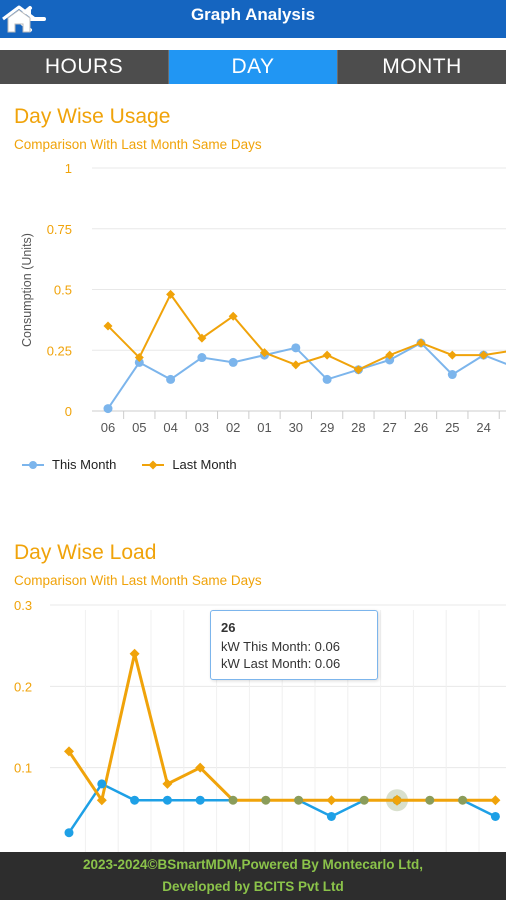 This screenshot has width=506, height=900. I want to click on x-tick-label: 01, so click(264, 427).